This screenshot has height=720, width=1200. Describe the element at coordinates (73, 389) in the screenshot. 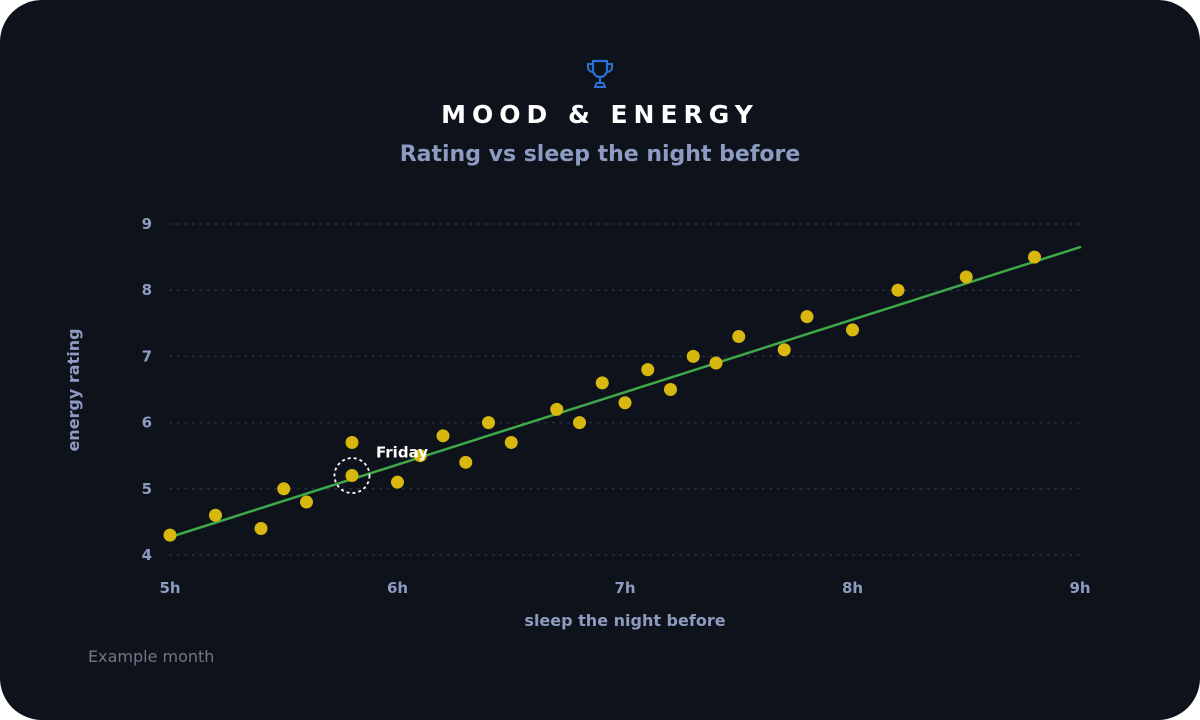

I see `y-axis-label: energy rating` at that location.